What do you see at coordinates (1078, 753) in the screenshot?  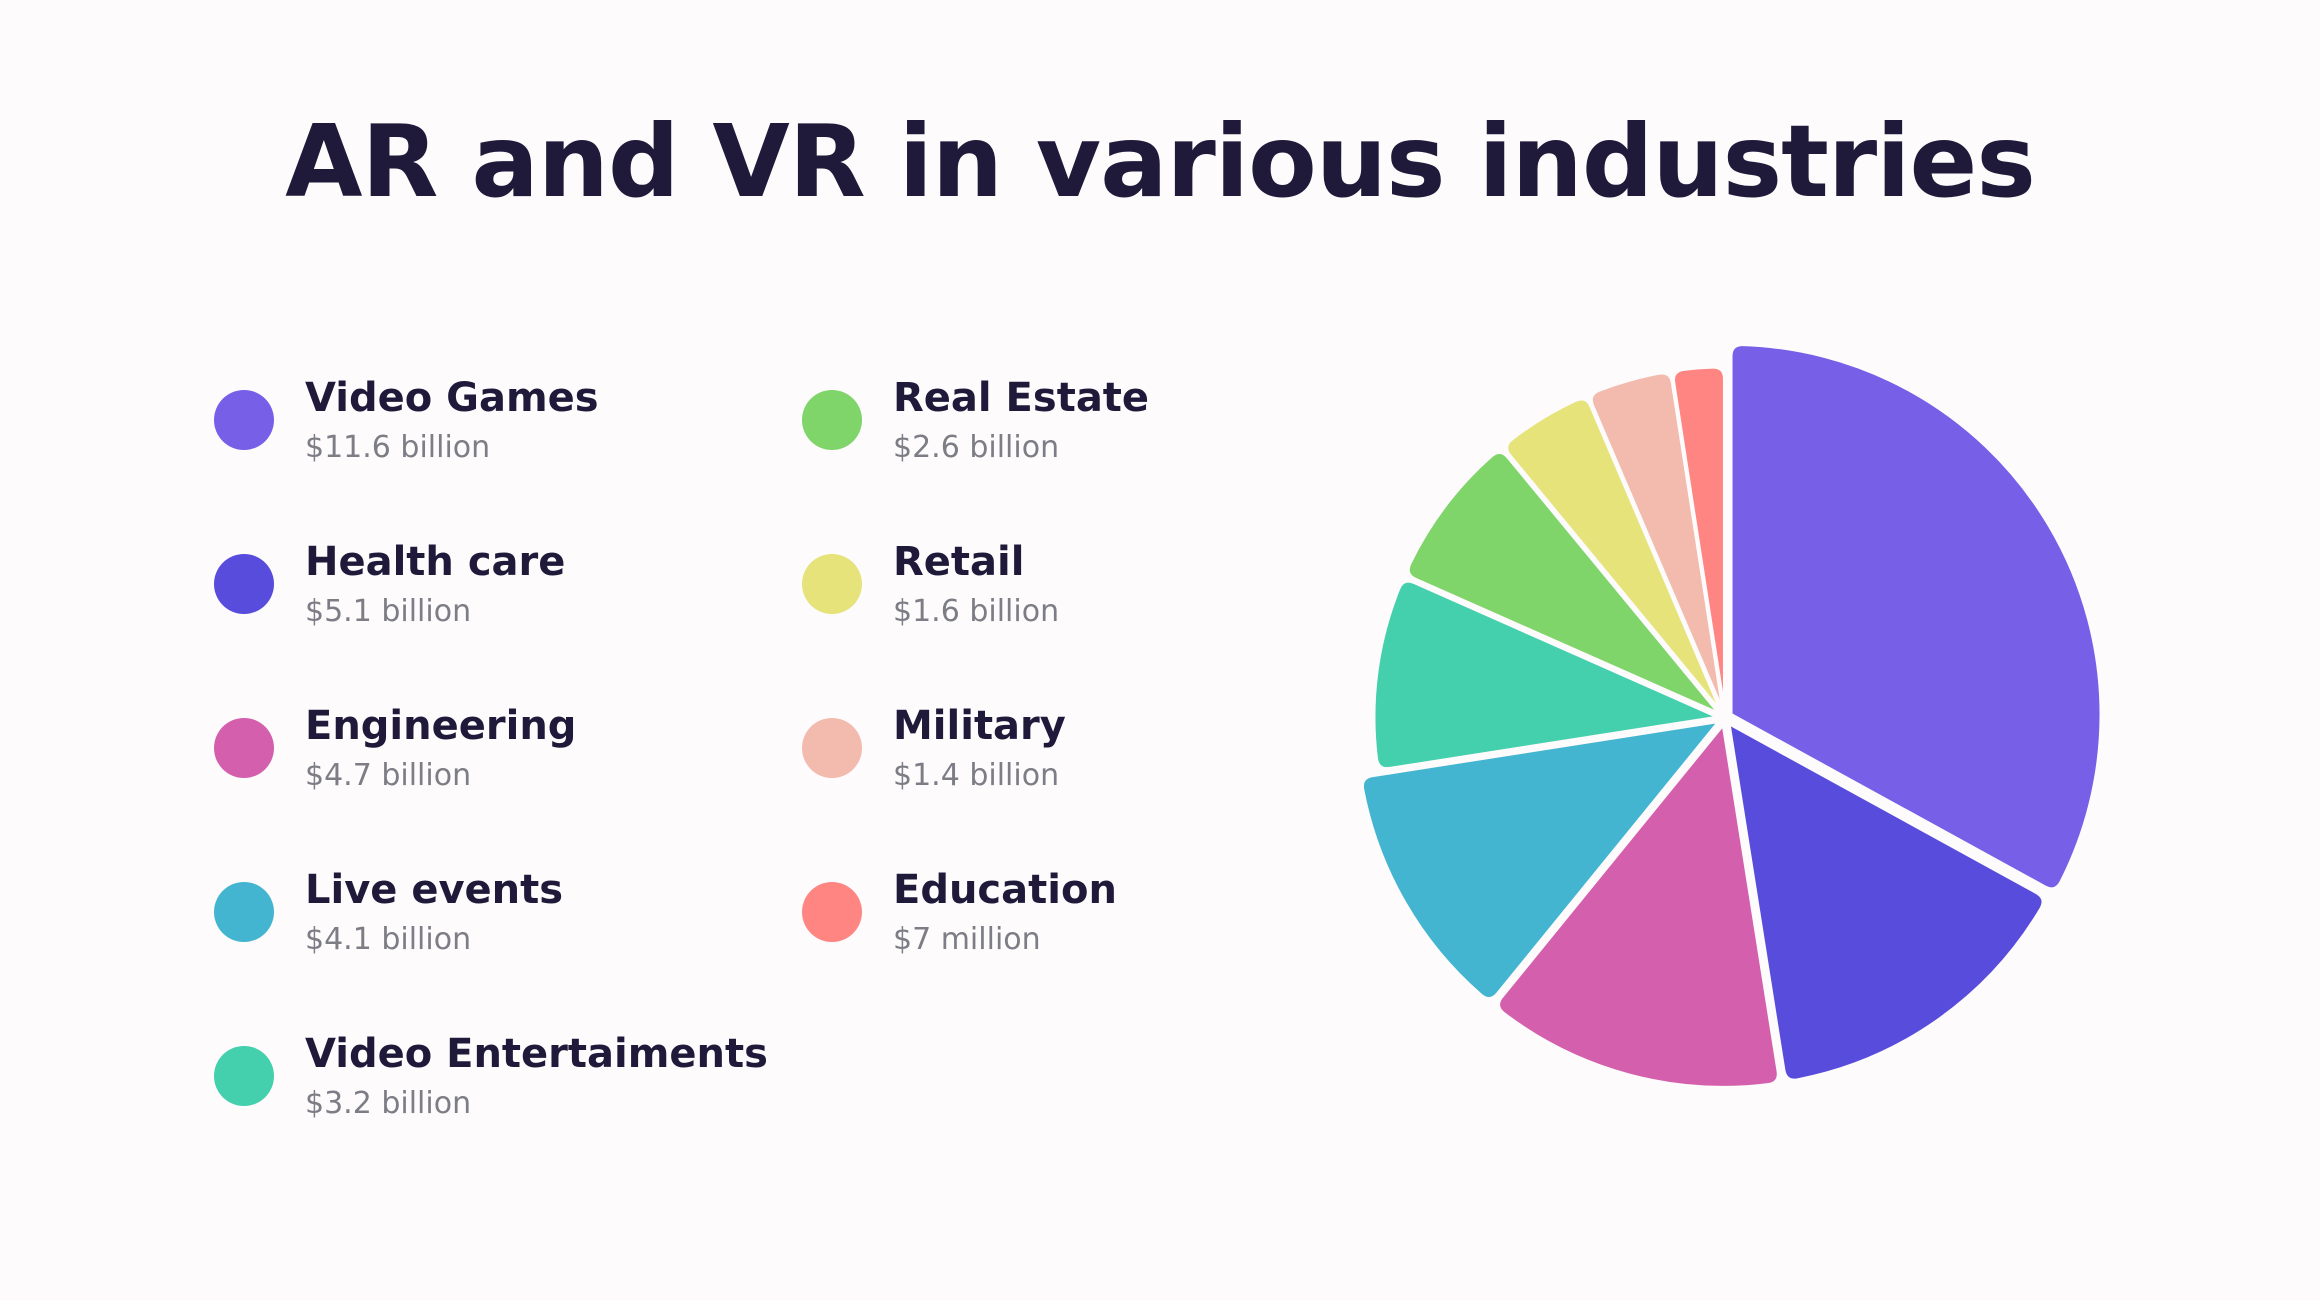 I see `legend-item-military: Military $1.4 billion` at bounding box center [1078, 753].